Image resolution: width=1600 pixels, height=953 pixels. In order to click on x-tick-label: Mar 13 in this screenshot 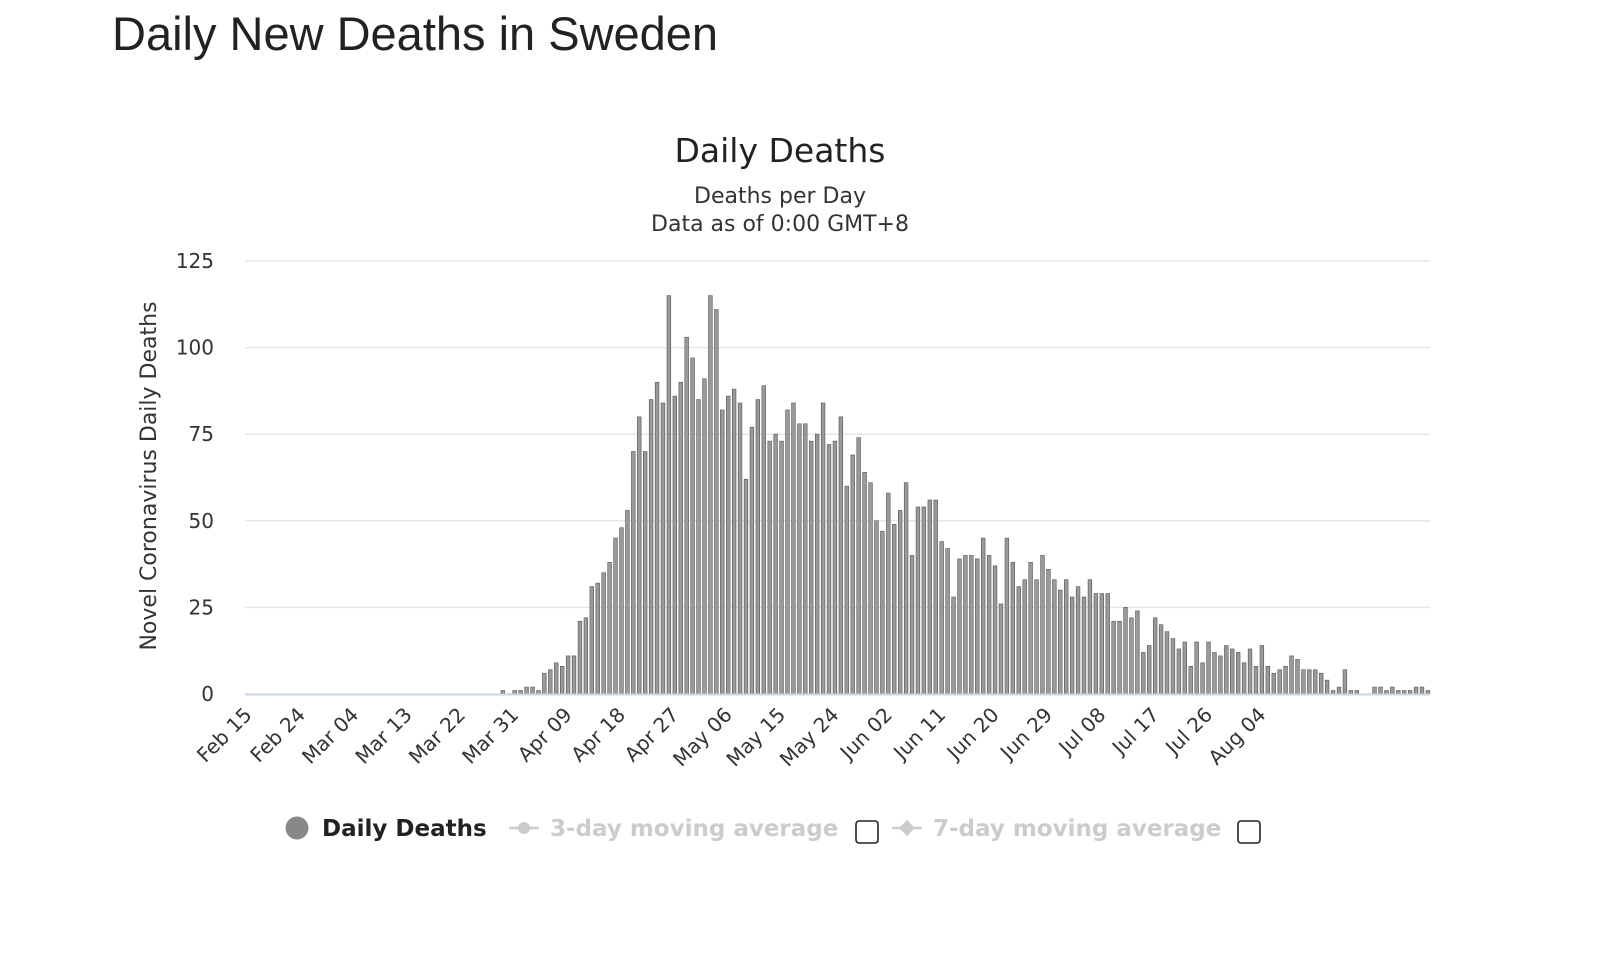, I will do `click(383, 736)`.